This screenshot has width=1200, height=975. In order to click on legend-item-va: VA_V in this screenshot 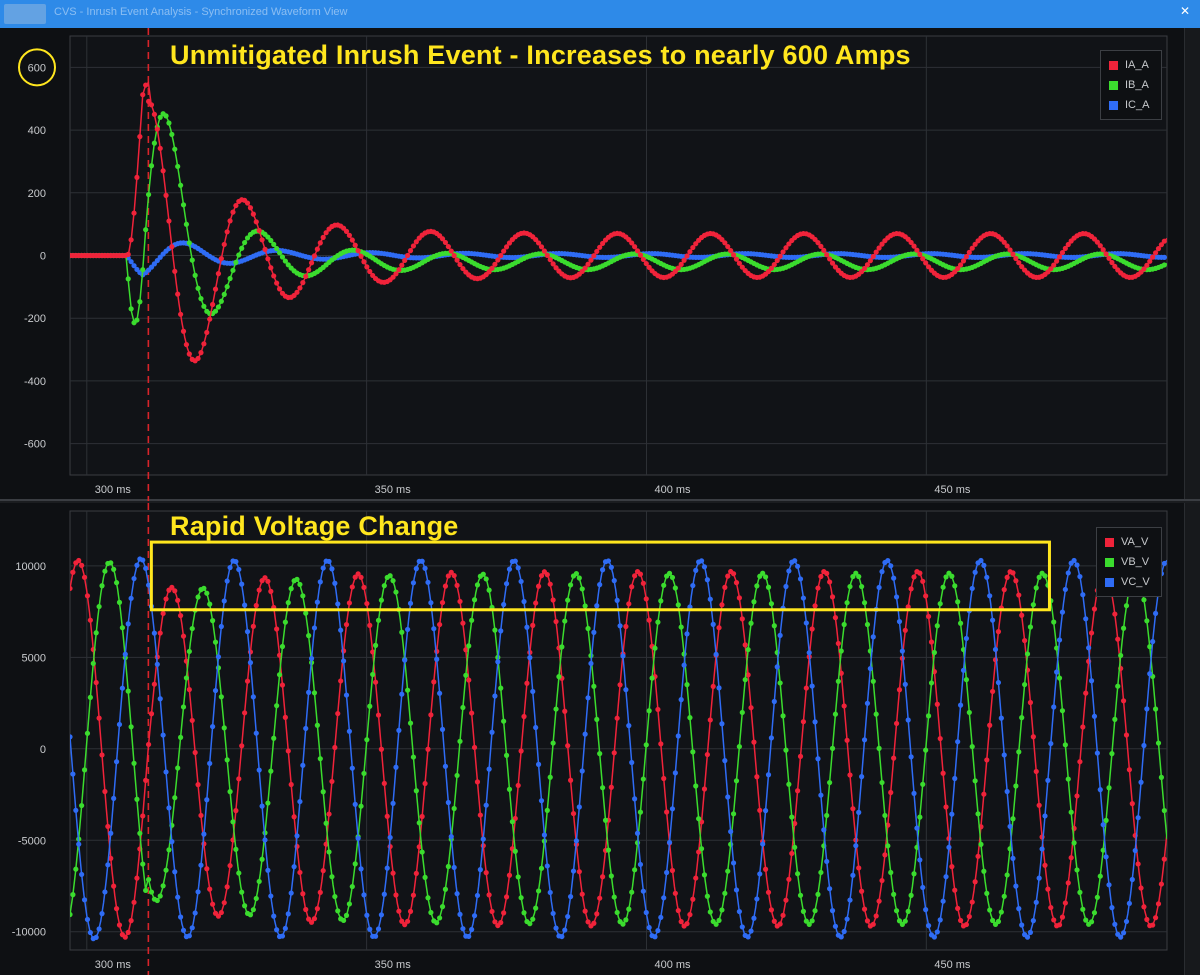, I will do `click(1129, 542)`.